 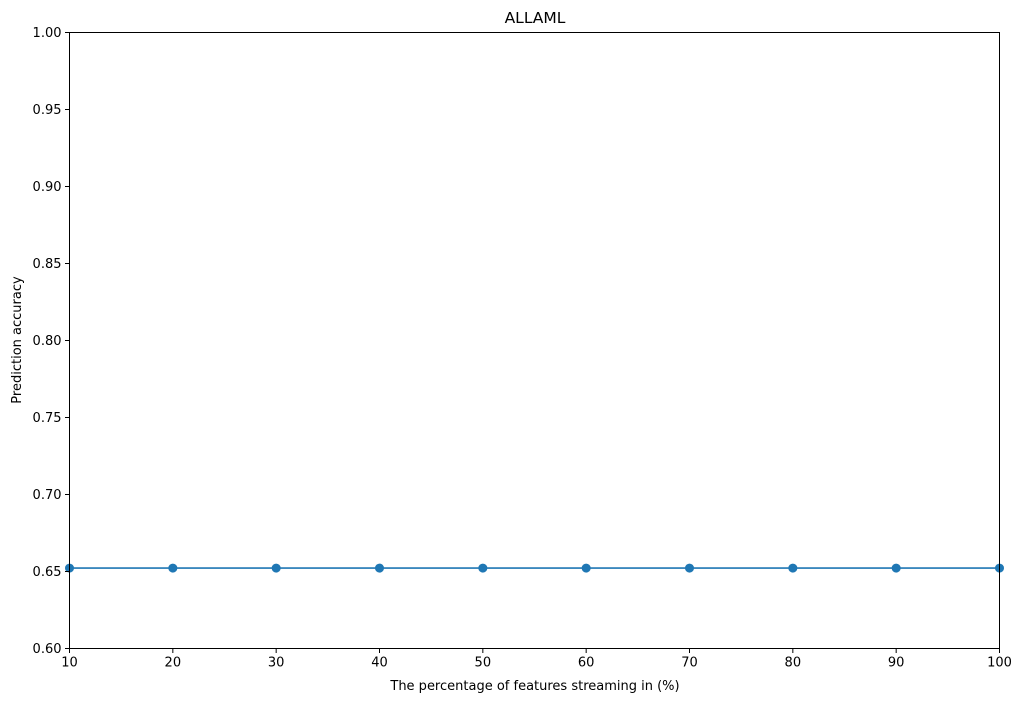 What do you see at coordinates (47, 341) in the screenshot?
I see `y-tick-label: 0.80` at bounding box center [47, 341].